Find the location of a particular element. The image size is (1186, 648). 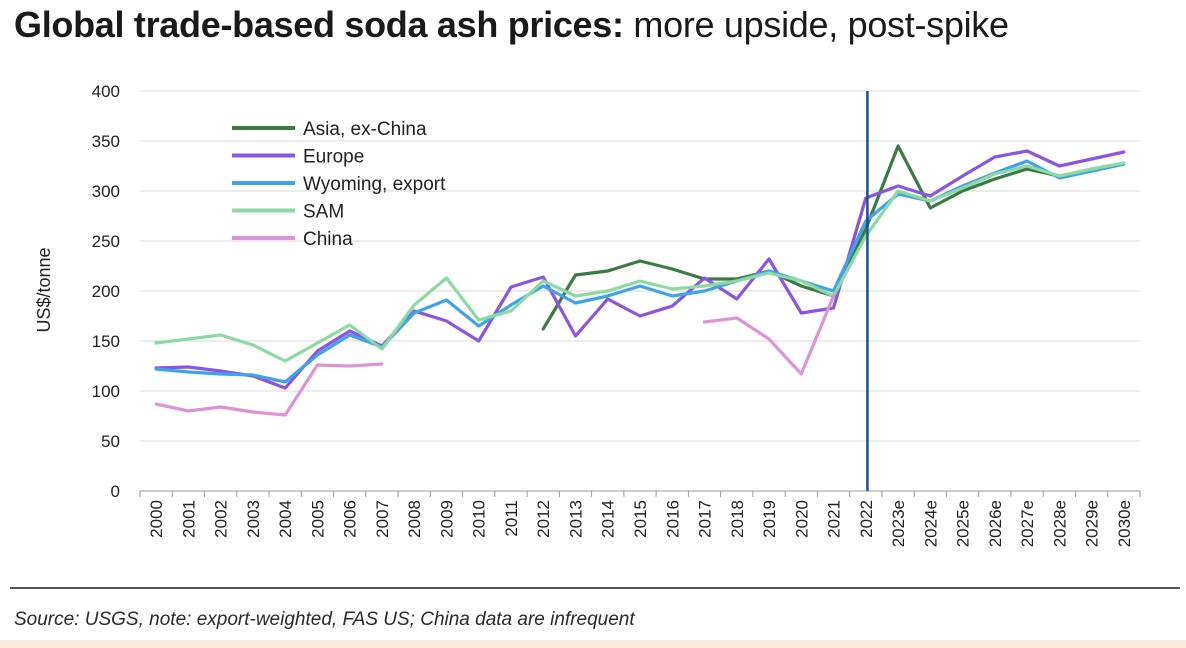

x-tick-label: 2022 is located at coordinates (866, 519).